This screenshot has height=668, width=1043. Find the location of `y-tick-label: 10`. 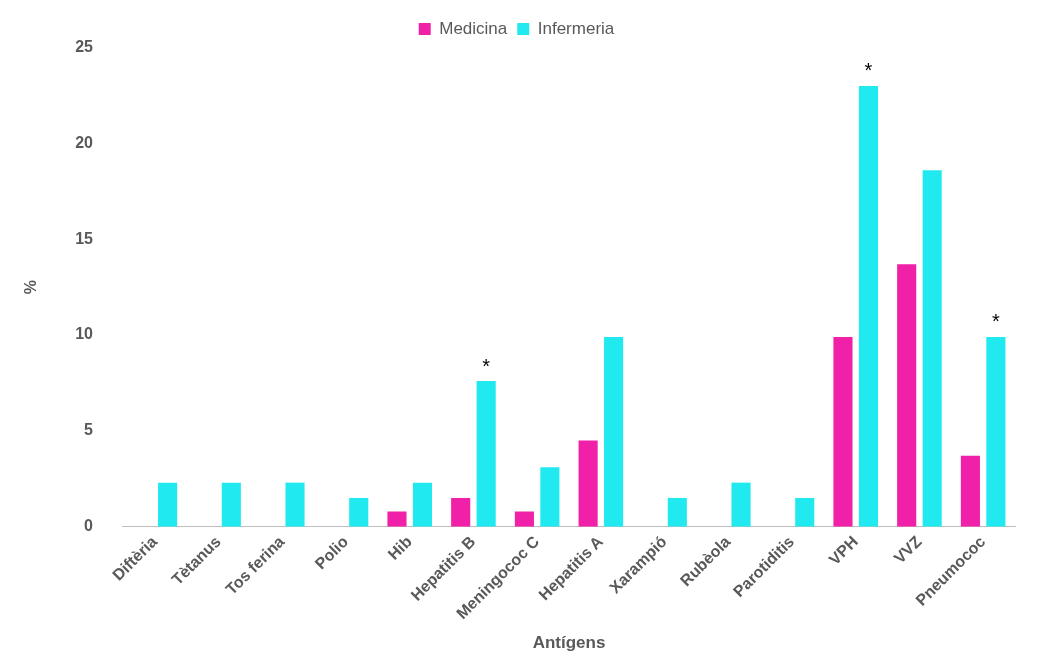

y-tick-label: 10 is located at coordinates (84, 334).